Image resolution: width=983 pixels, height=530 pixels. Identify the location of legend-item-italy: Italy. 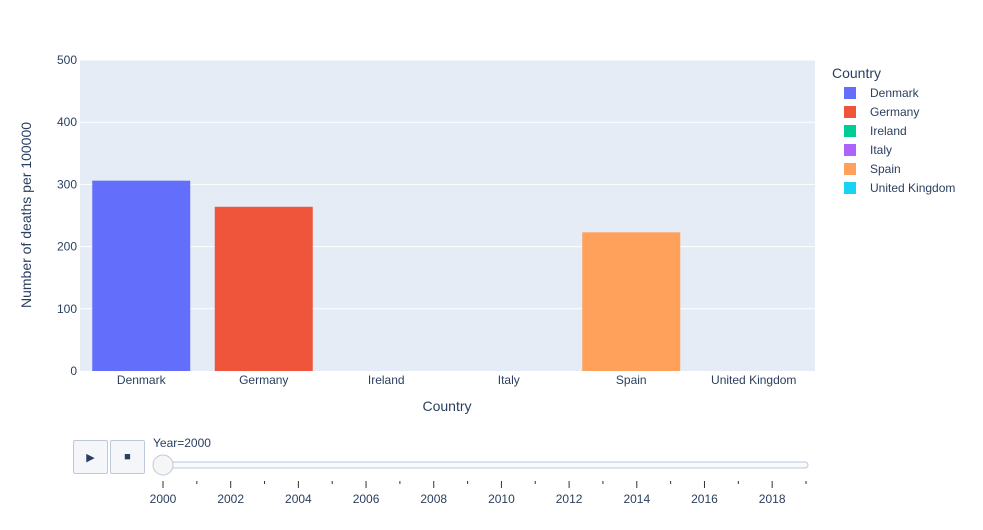
(868, 150).